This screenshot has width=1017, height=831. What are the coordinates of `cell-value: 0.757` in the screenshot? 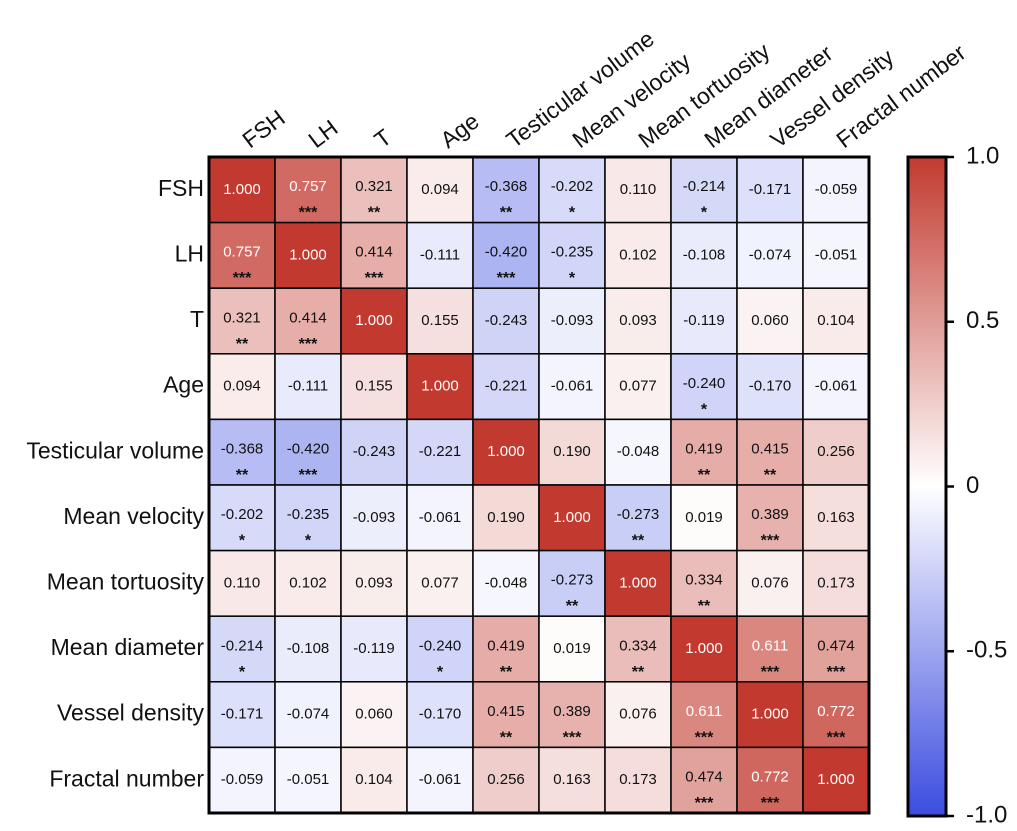 It's located at (242, 252).